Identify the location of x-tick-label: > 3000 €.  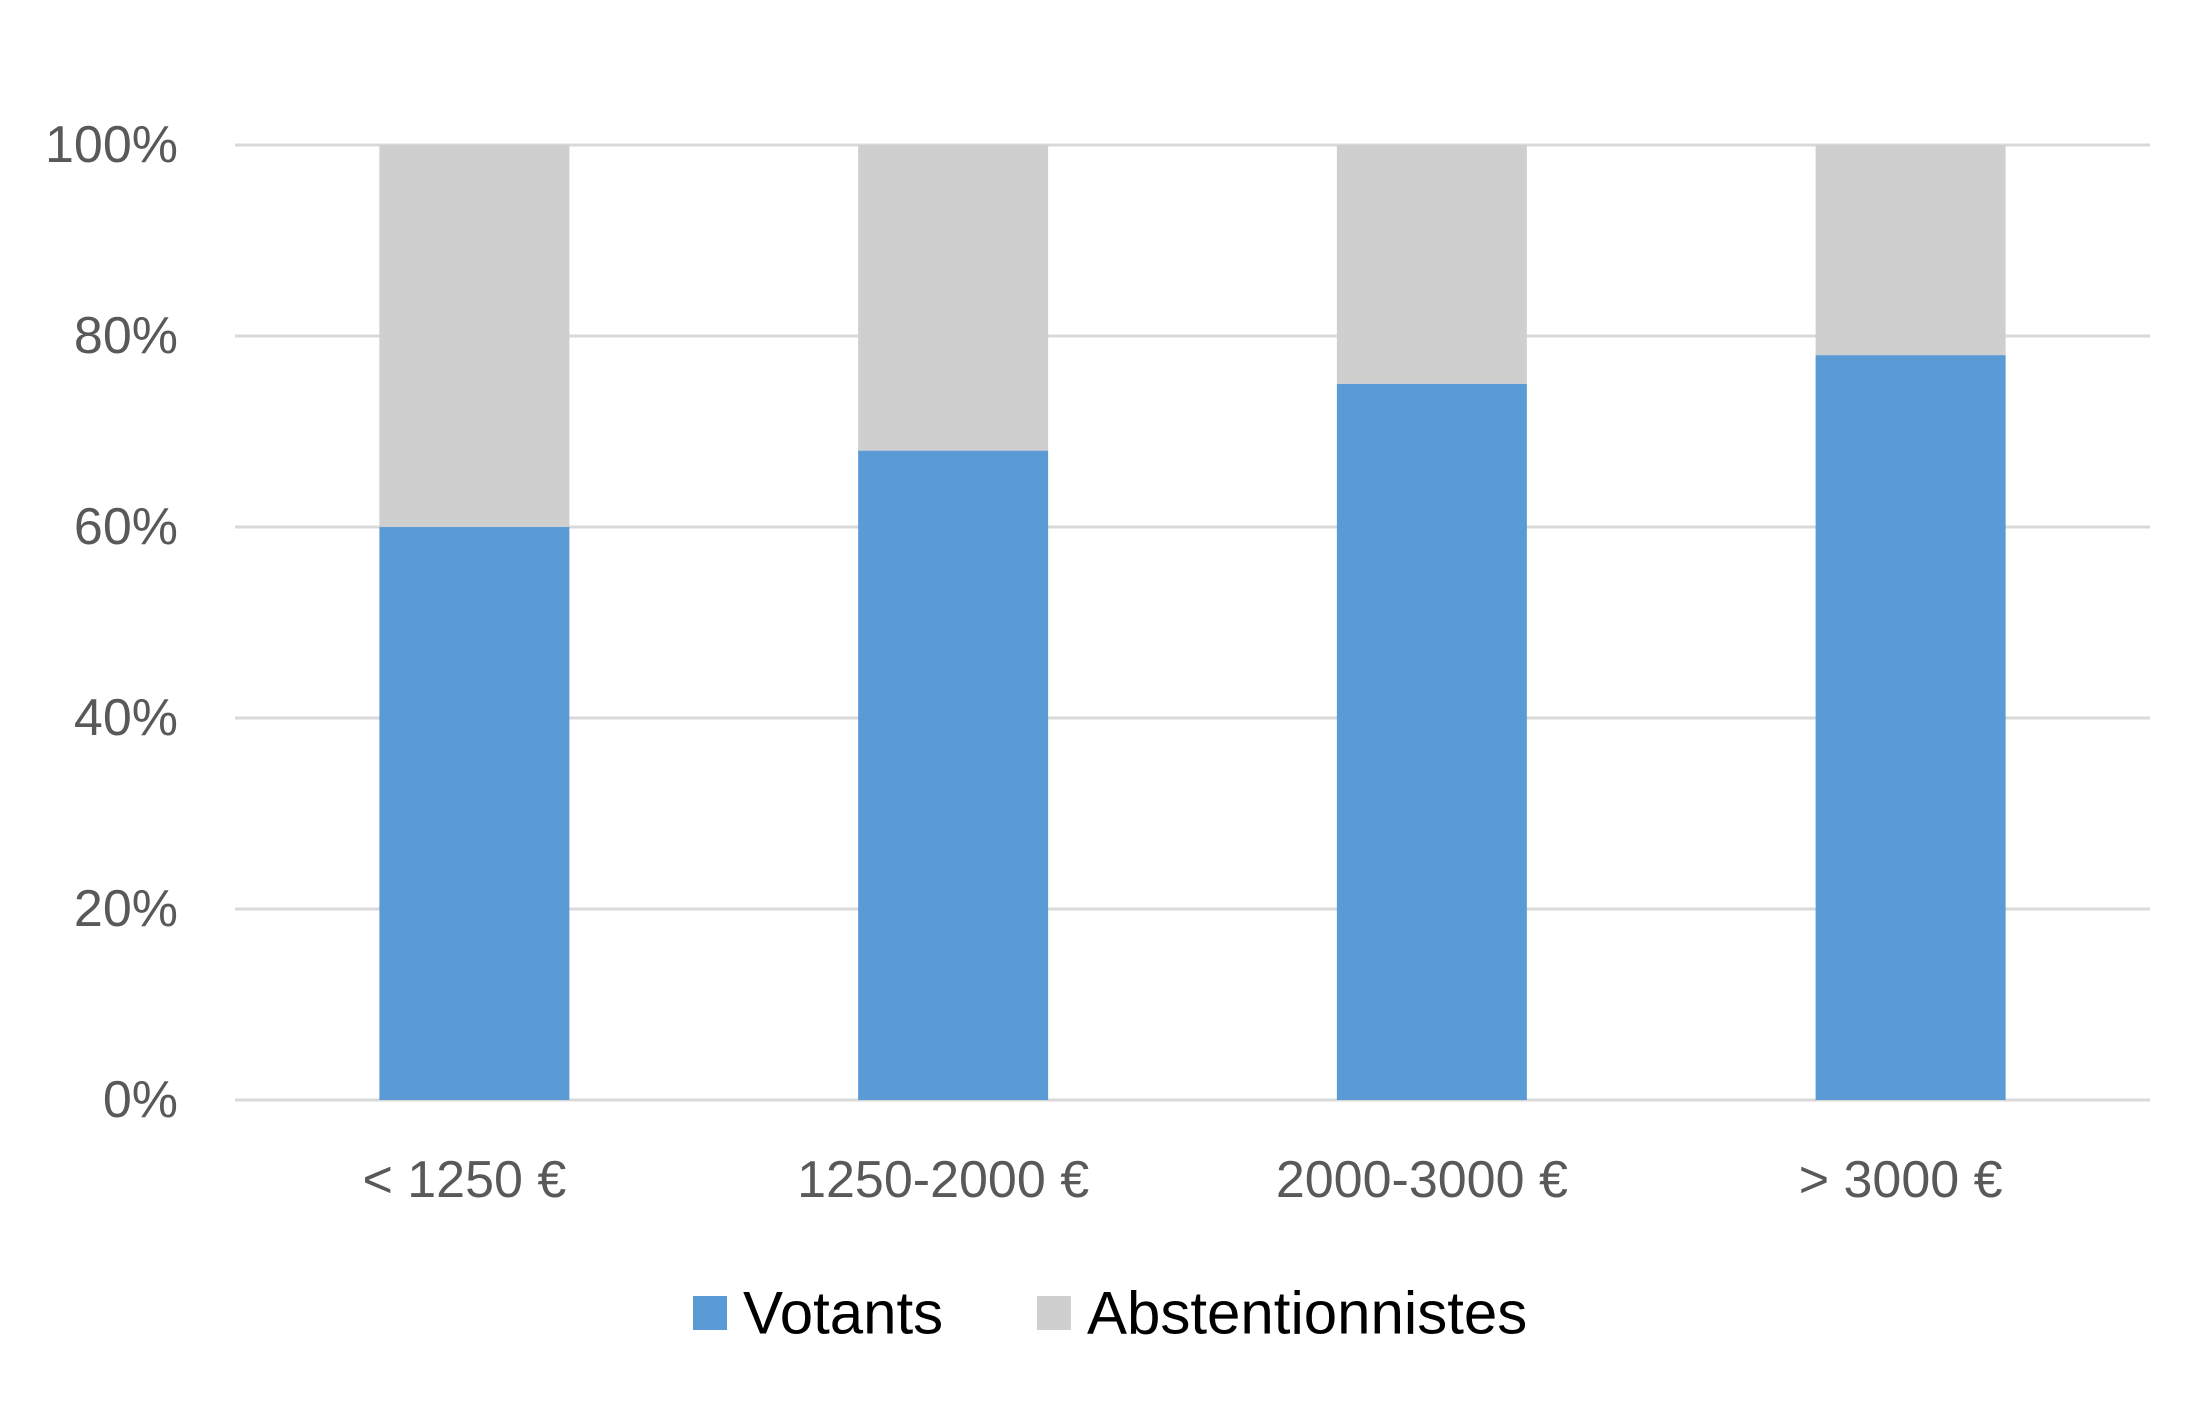
(1901, 1180).